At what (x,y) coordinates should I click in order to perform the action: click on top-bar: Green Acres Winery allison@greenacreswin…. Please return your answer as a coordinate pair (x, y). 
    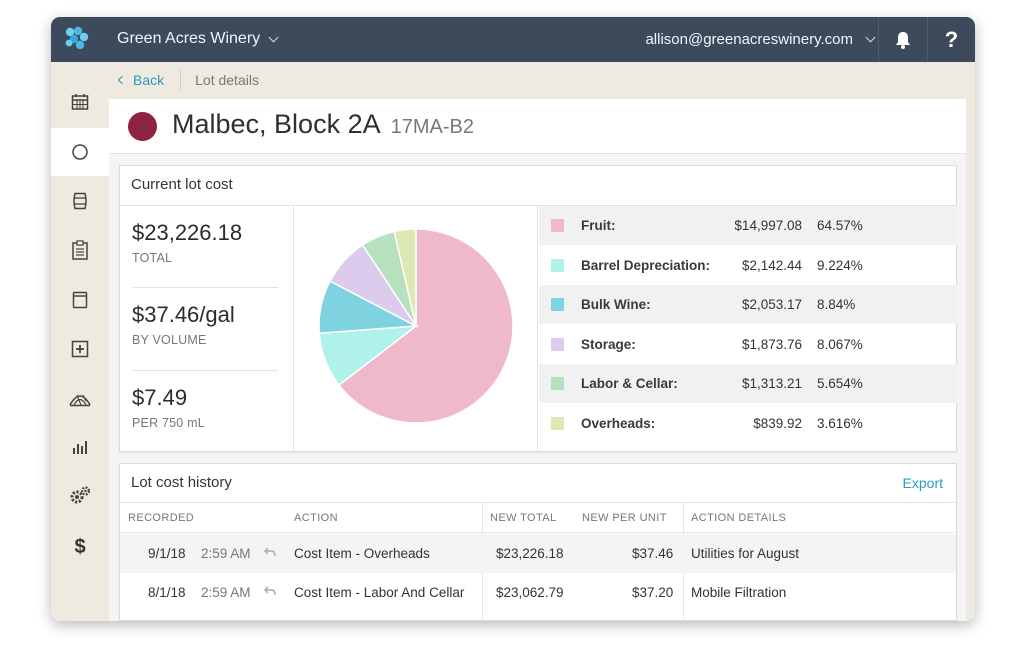
    Looking at the image, I should click on (513, 39).